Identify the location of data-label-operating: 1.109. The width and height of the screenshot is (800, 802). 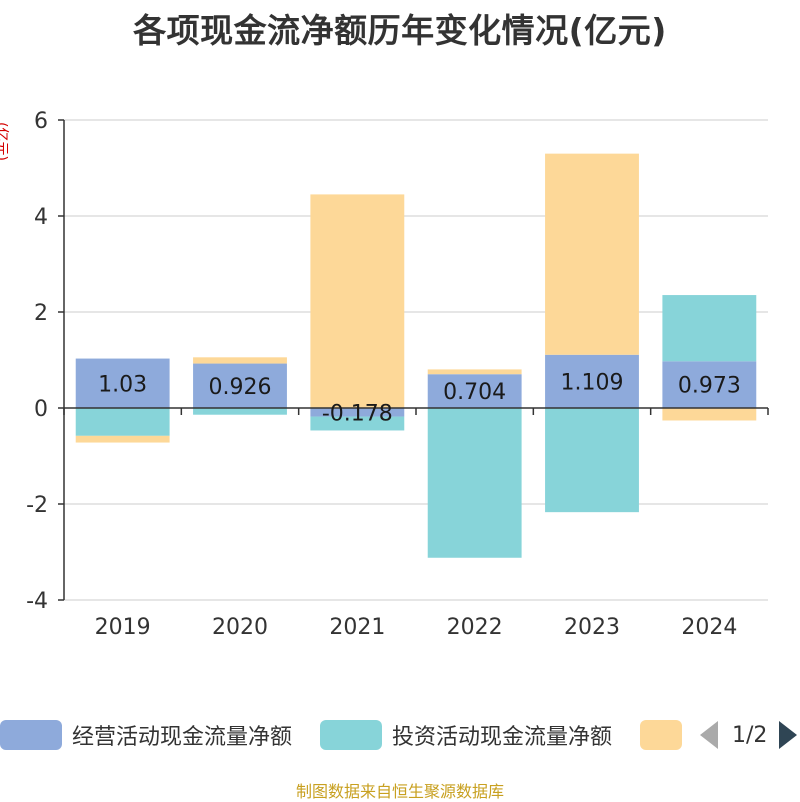
(592, 382).